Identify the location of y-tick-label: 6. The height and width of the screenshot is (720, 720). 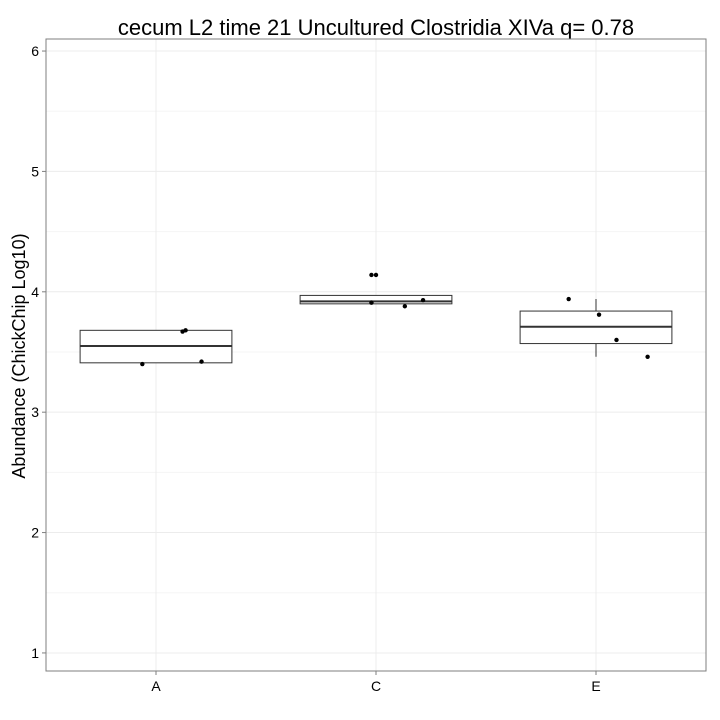
(35, 51).